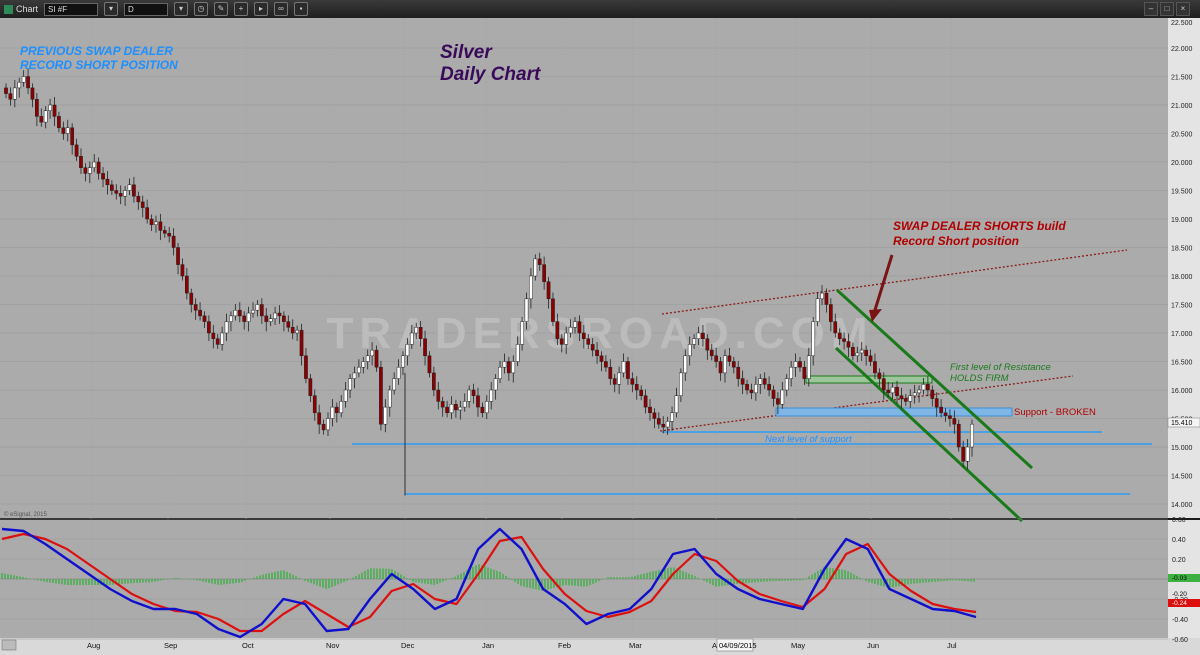 Image resolution: width=1200 pixels, height=655 pixels. I want to click on symbol-input: SI #F, so click(71, 9).